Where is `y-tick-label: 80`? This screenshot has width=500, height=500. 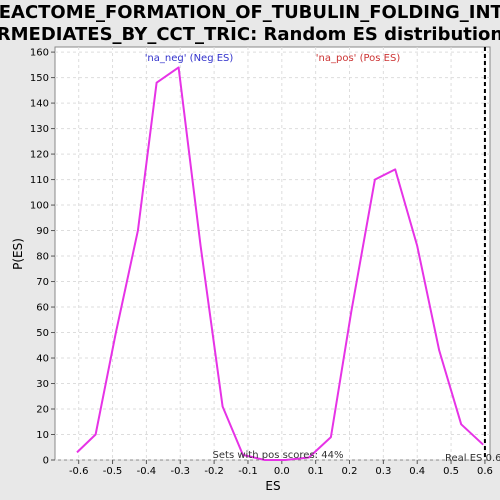 y-tick-label: 80 is located at coordinates (42, 257).